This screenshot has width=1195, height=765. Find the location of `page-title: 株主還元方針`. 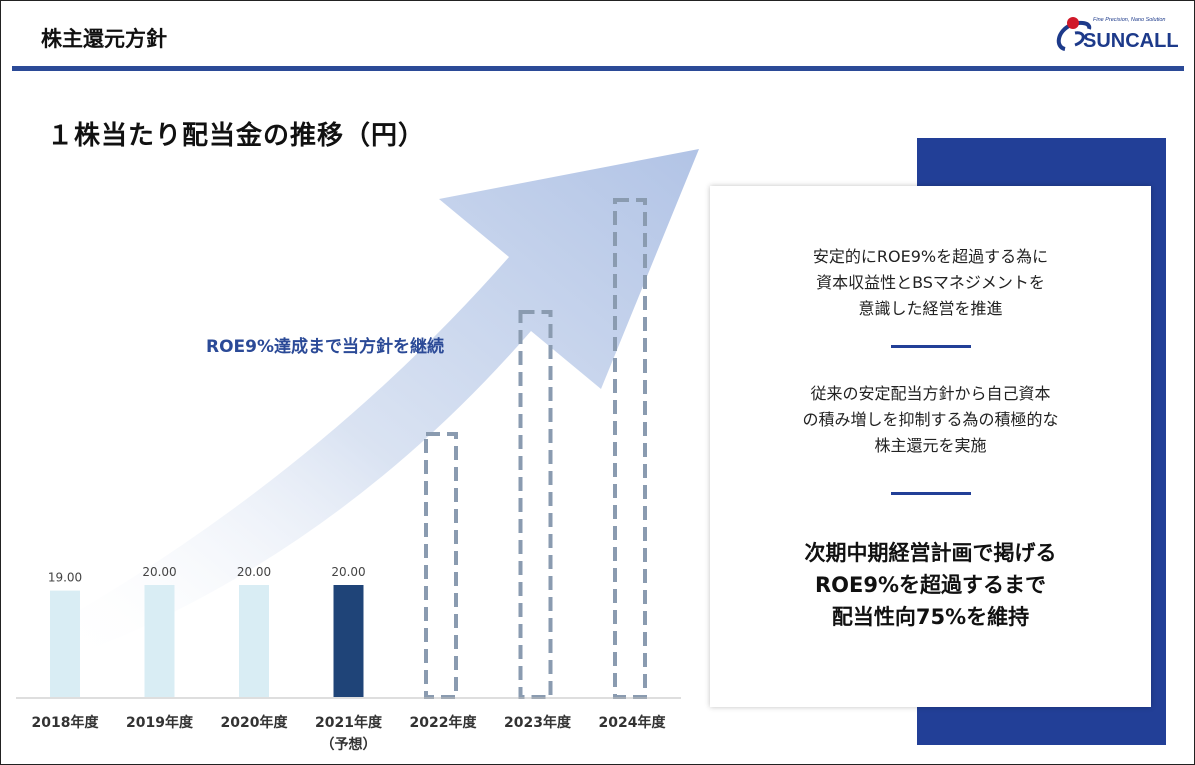

page-title: 株主還元方針 is located at coordinates (104, 39).